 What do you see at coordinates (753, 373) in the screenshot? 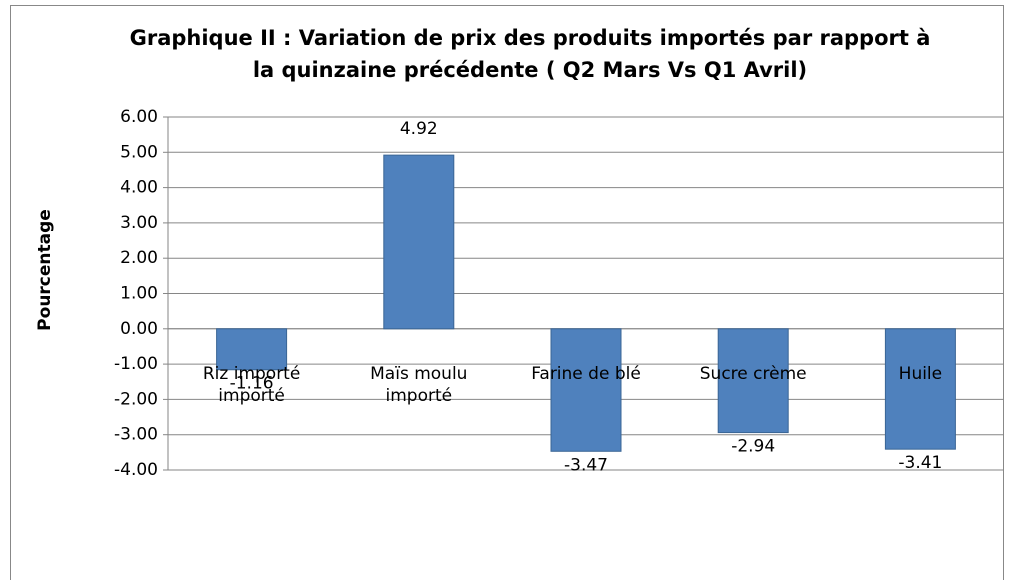
I see `x-tick-label: Sucre crème` at bounding box center [753, 373].